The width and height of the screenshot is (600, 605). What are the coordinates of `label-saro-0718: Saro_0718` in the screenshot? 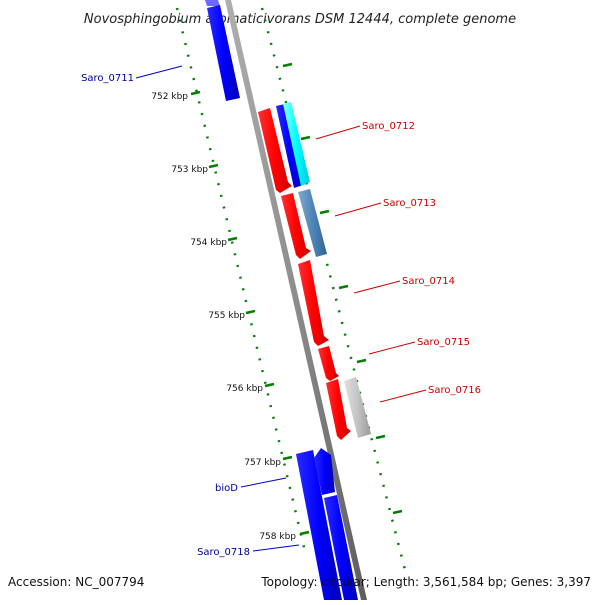 It's located at (248, 551).